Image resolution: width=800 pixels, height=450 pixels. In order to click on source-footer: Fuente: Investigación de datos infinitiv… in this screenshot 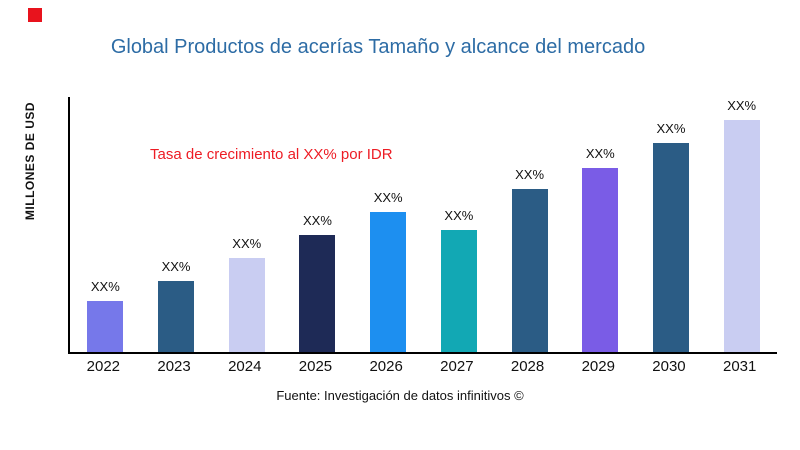, I will do `click(400, 395)`.